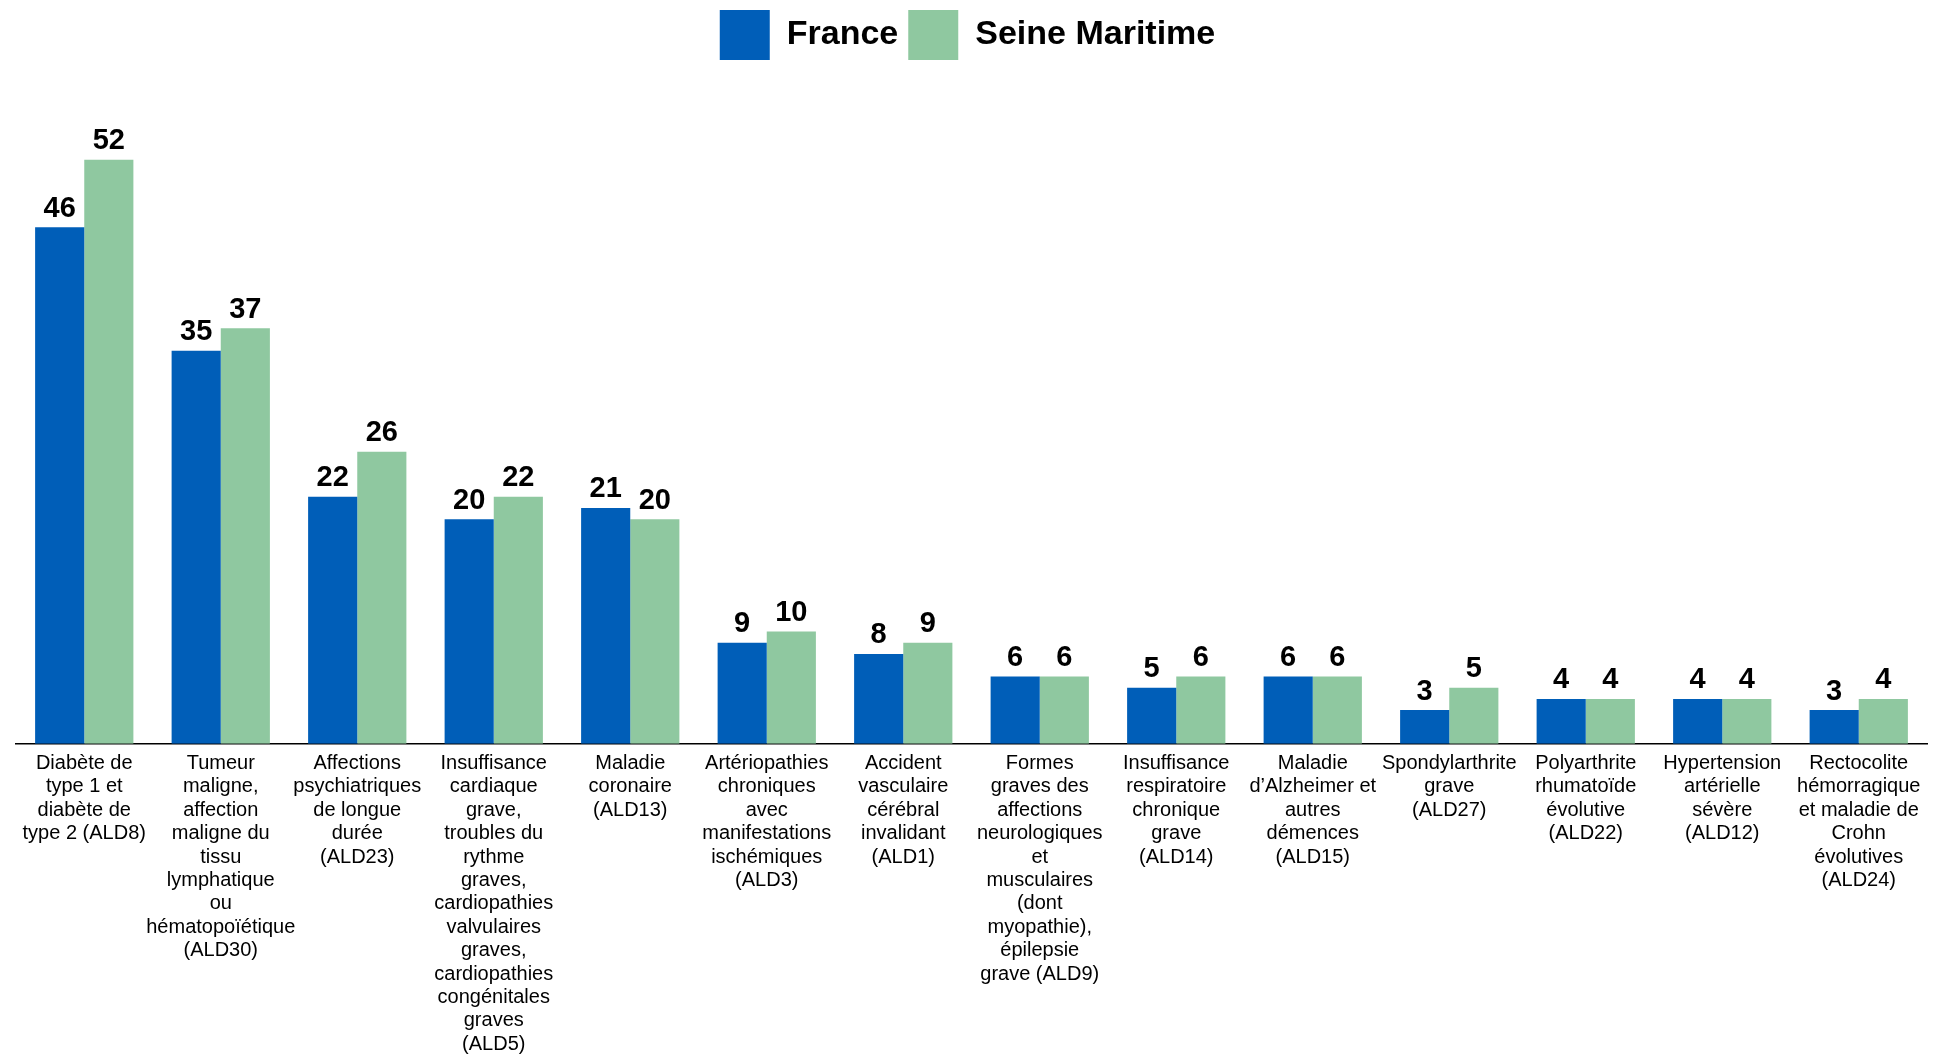 The width and height of the screenshot is (1935, 1064). What do you see at coordinates (196, 330) in the screenshot?
I see `data-label: 35` at bounding box center [196, 330].